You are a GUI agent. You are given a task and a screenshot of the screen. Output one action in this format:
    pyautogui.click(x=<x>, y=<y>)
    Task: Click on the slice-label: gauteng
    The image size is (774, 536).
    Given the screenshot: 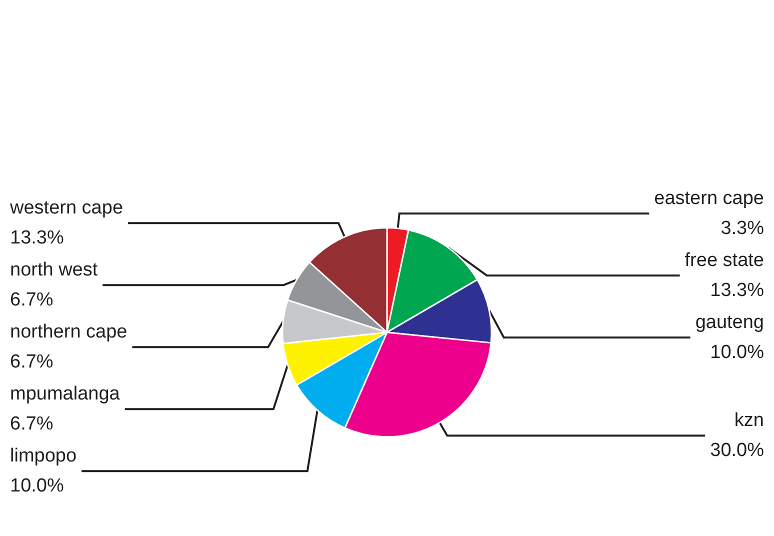 What is the action you would take?
    pyautogui.click(x=729, y=322)
    